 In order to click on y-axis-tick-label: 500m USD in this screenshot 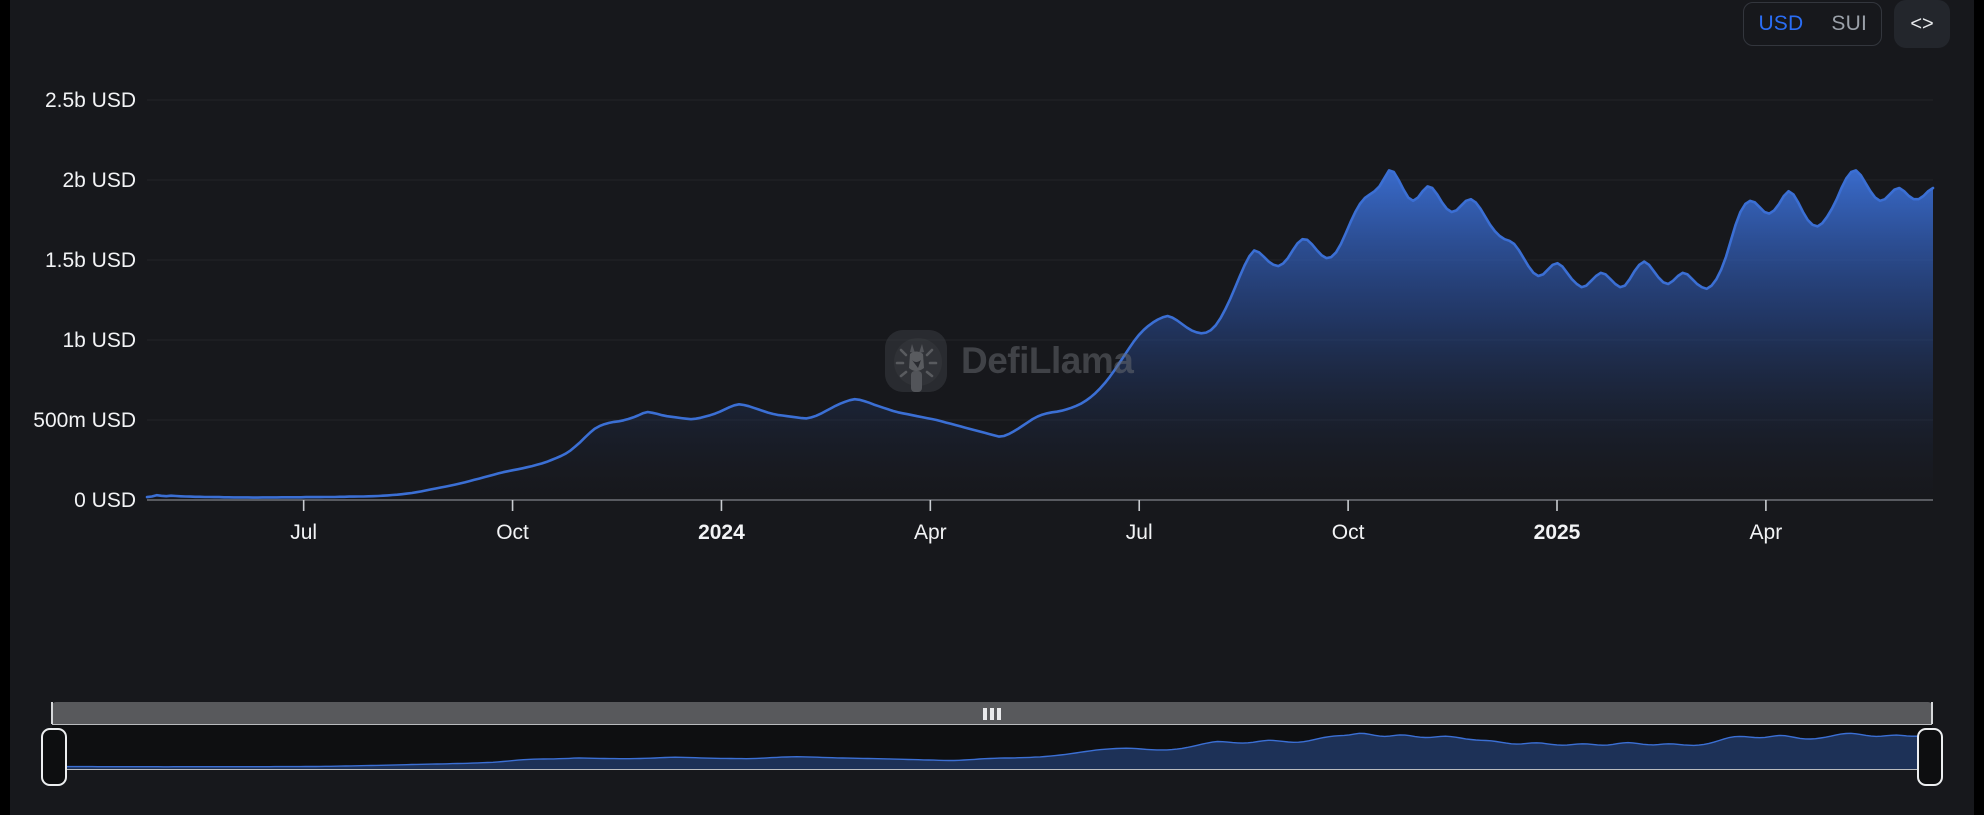, I will do `click(84, 420)`.